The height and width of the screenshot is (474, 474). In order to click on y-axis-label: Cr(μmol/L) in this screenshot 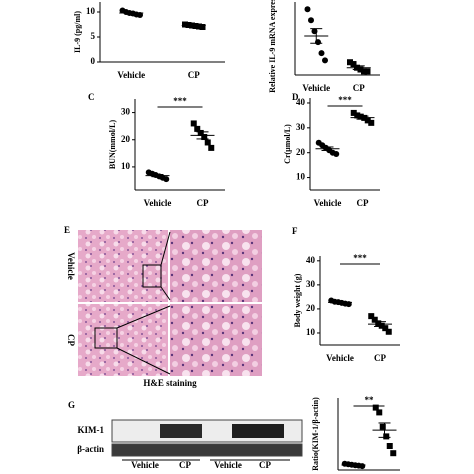, I will do `click(287, 144)`.